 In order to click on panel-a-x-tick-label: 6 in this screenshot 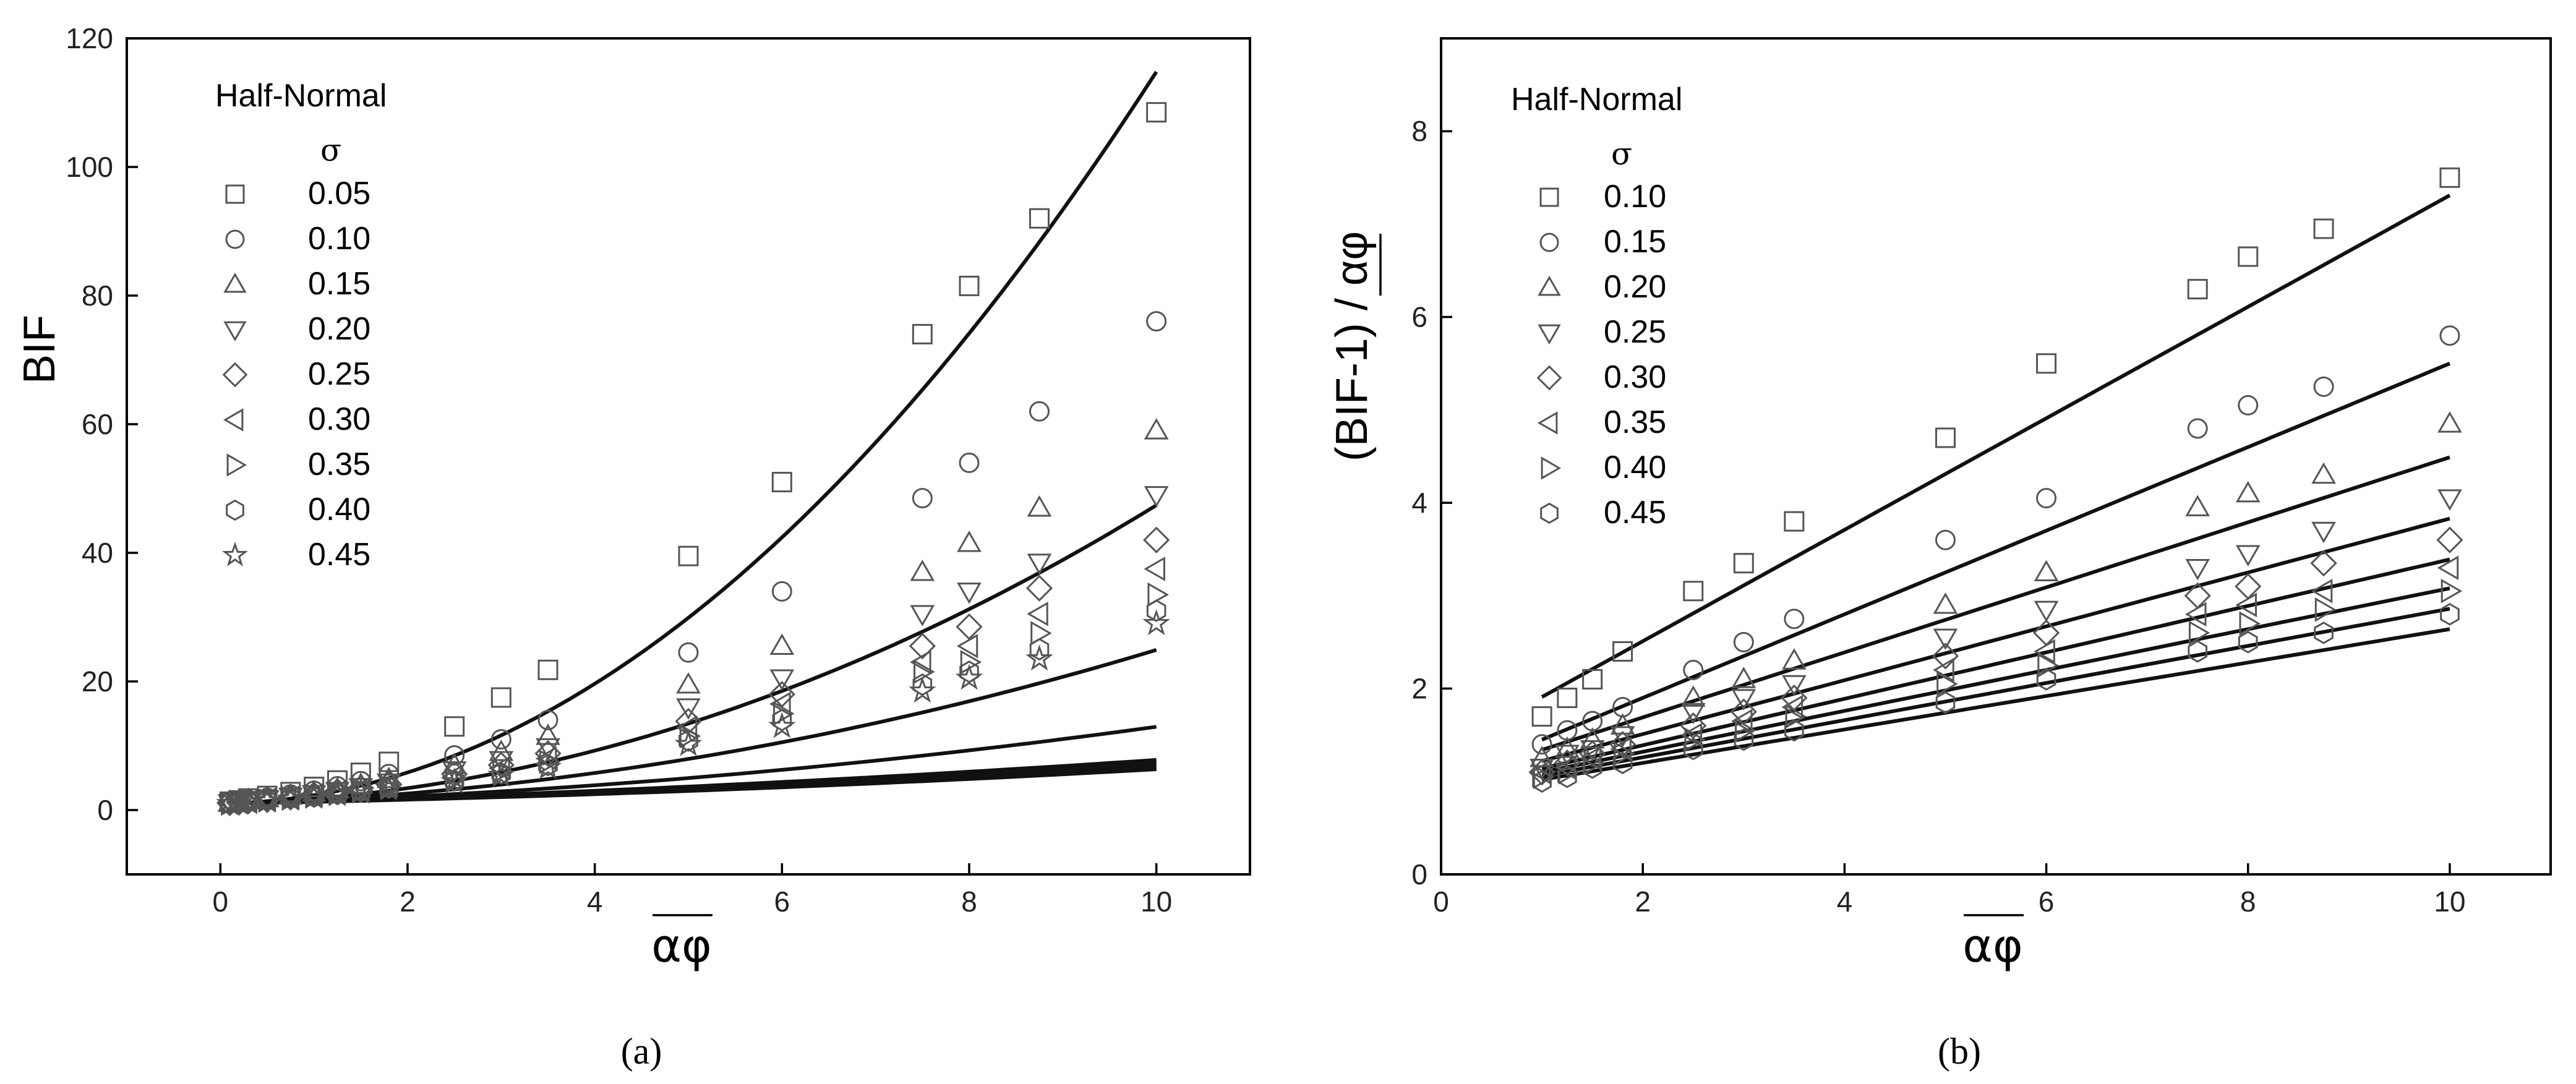, I will do `click(782, 902)`.